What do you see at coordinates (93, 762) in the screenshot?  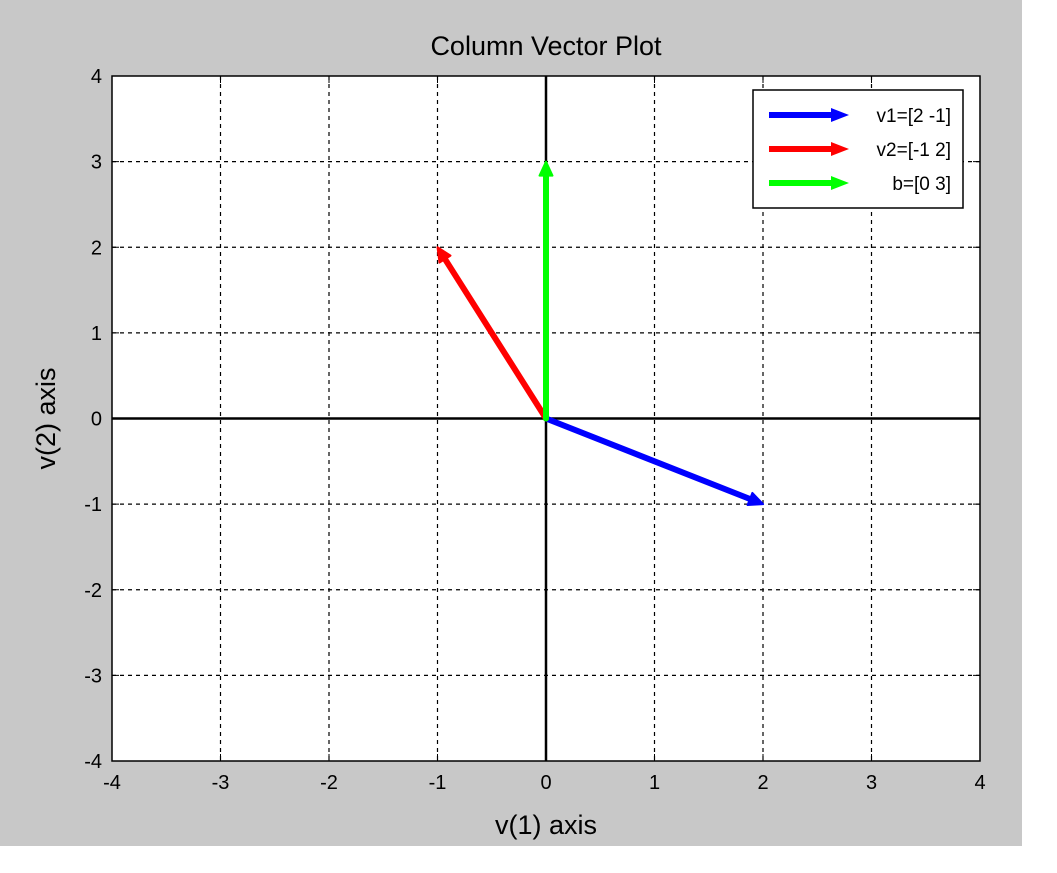 I see `y-tick-label: -4` at bounding box center [93, 762].